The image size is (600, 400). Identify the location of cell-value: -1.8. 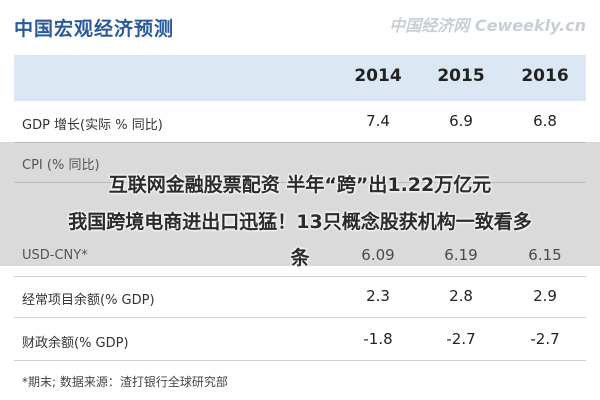
(378, 339).